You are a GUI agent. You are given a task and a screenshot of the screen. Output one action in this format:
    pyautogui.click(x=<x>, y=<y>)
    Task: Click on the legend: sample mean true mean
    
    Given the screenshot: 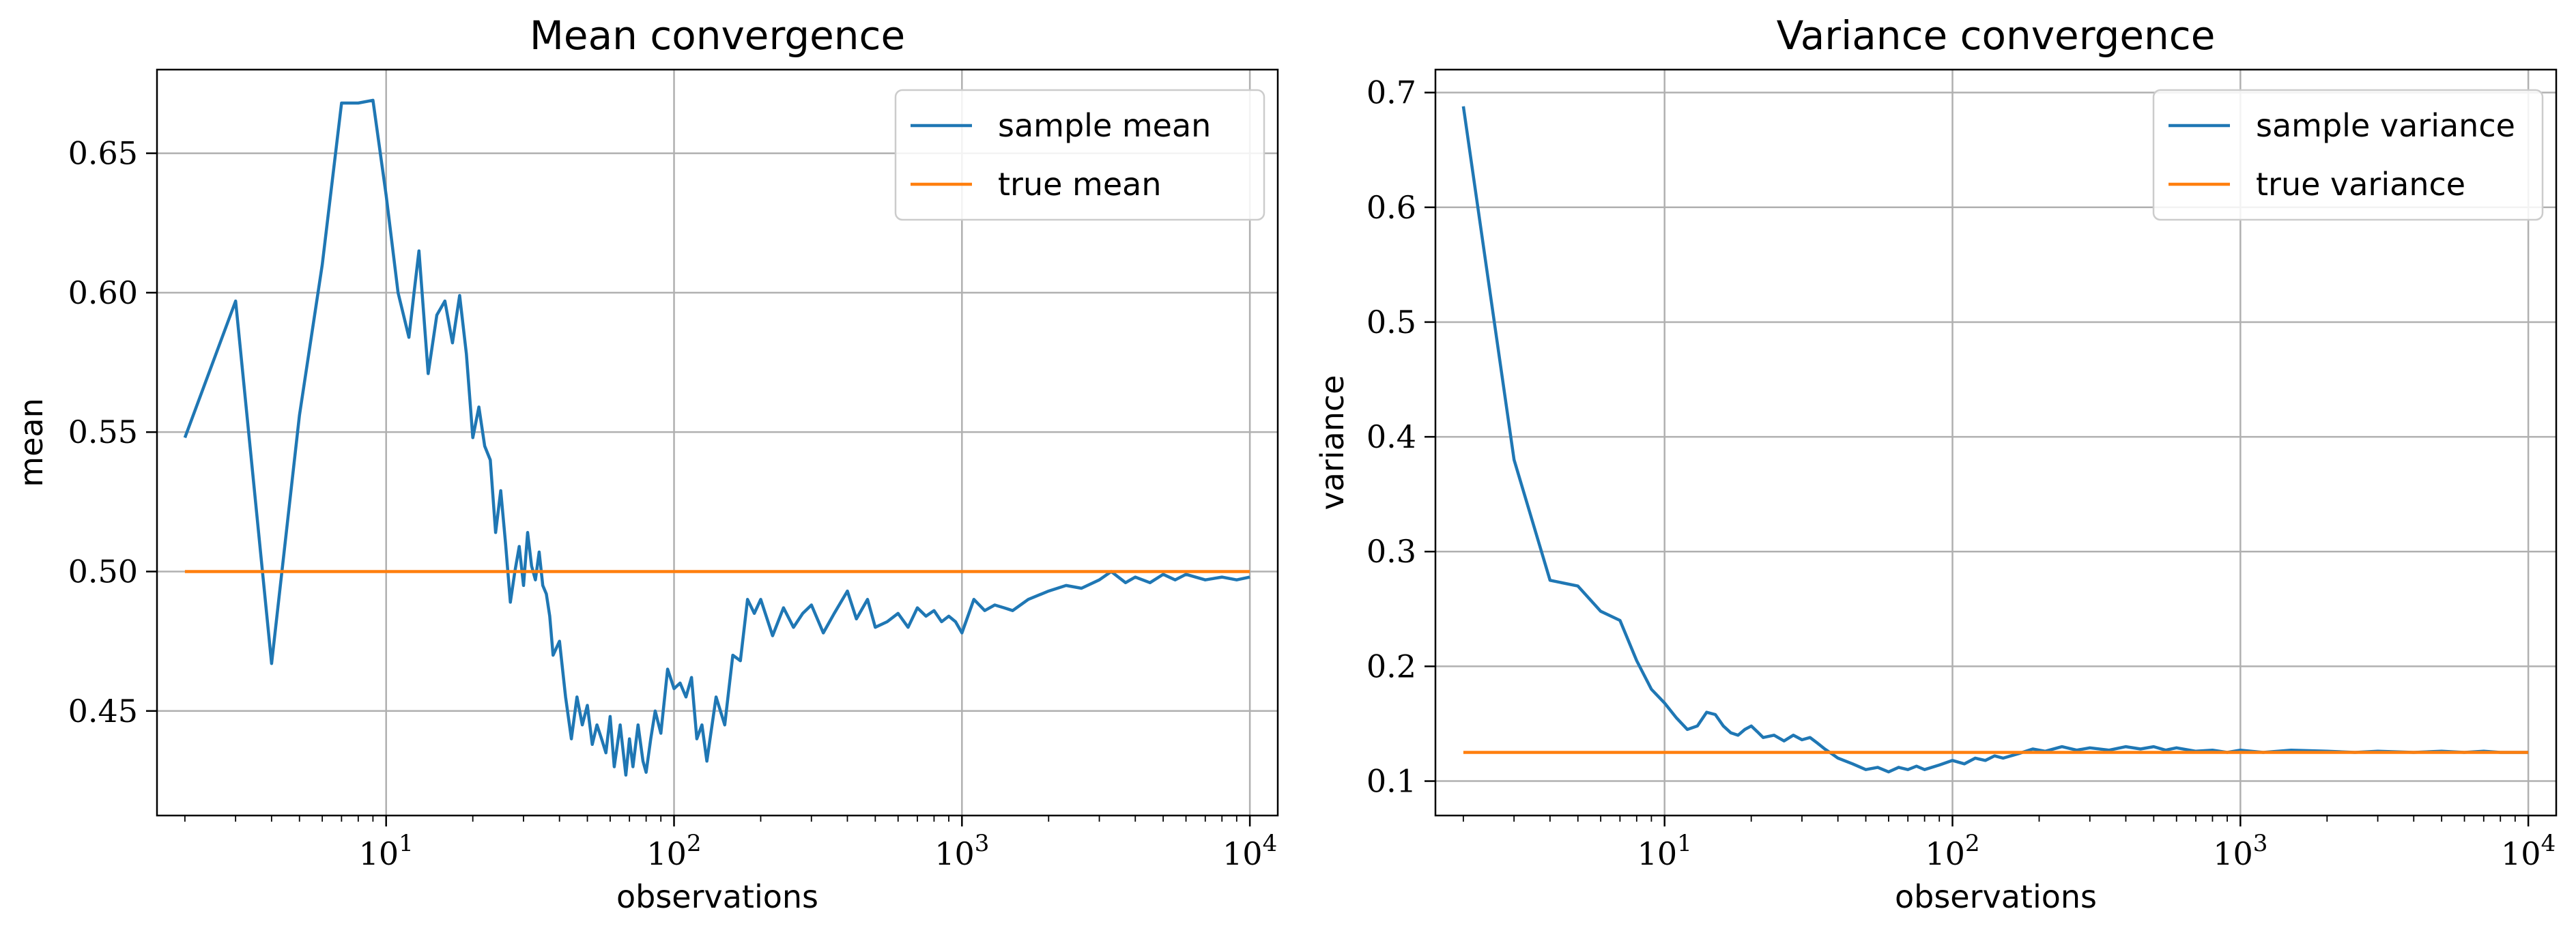 What is the action you would take?
    pyautogui.click(x=1079, y=155)
    